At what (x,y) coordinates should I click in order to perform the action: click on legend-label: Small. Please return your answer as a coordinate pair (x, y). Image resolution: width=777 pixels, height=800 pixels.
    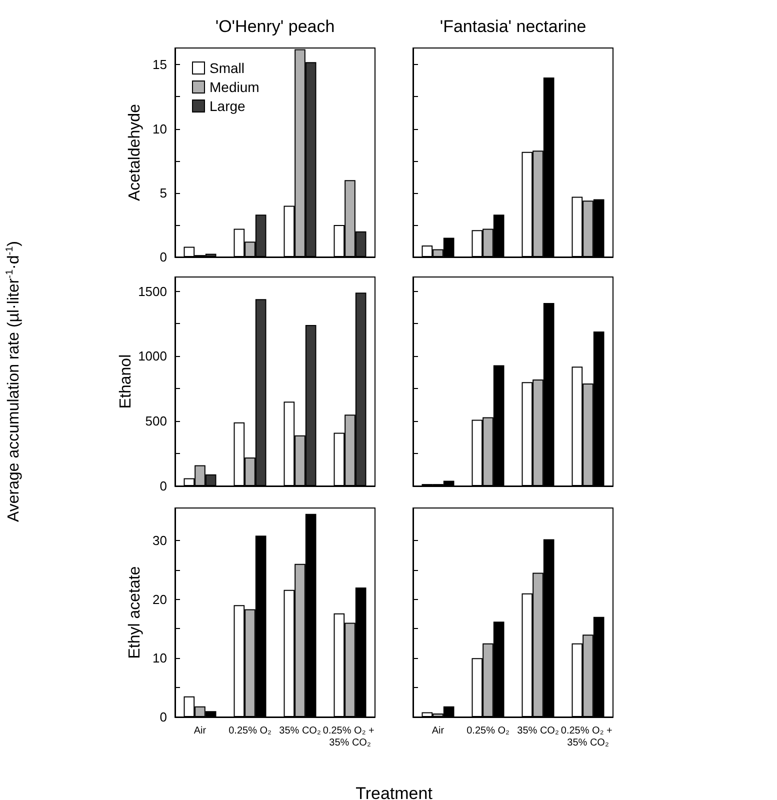
    Looking at the image, I should click on (227, 68).